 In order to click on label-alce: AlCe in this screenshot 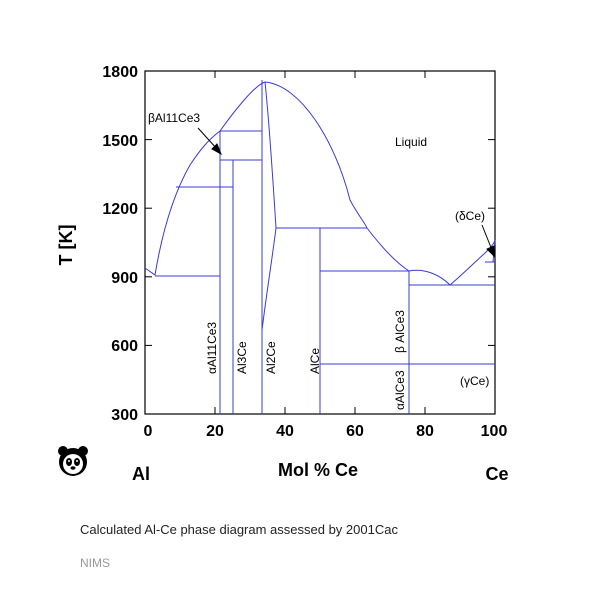, I will do `click(315, 361)`.